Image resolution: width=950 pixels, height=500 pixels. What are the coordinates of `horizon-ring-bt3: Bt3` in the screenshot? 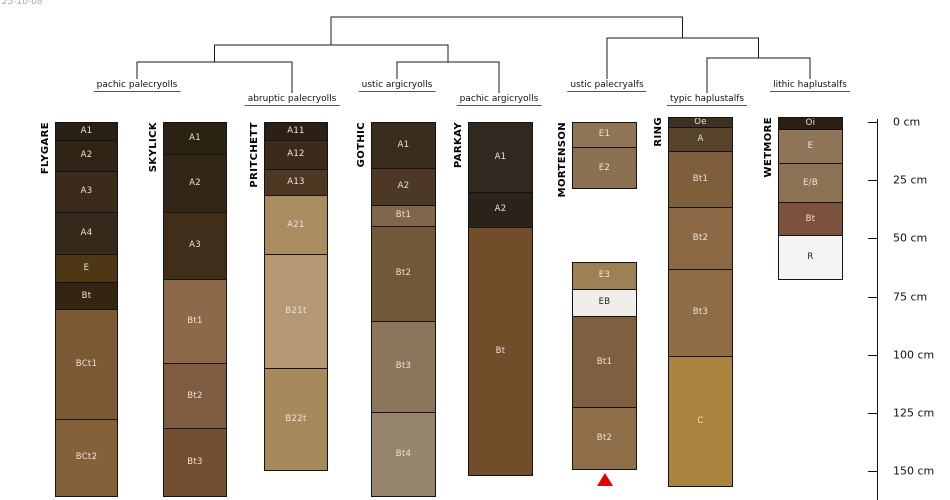 It's located at (700, 313).